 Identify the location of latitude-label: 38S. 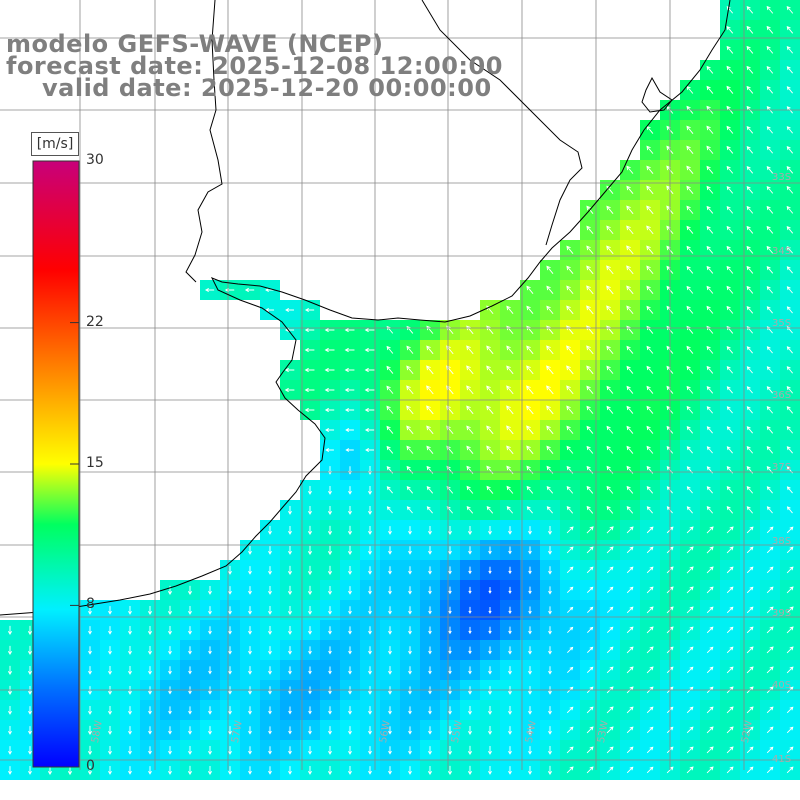
(782, 541).